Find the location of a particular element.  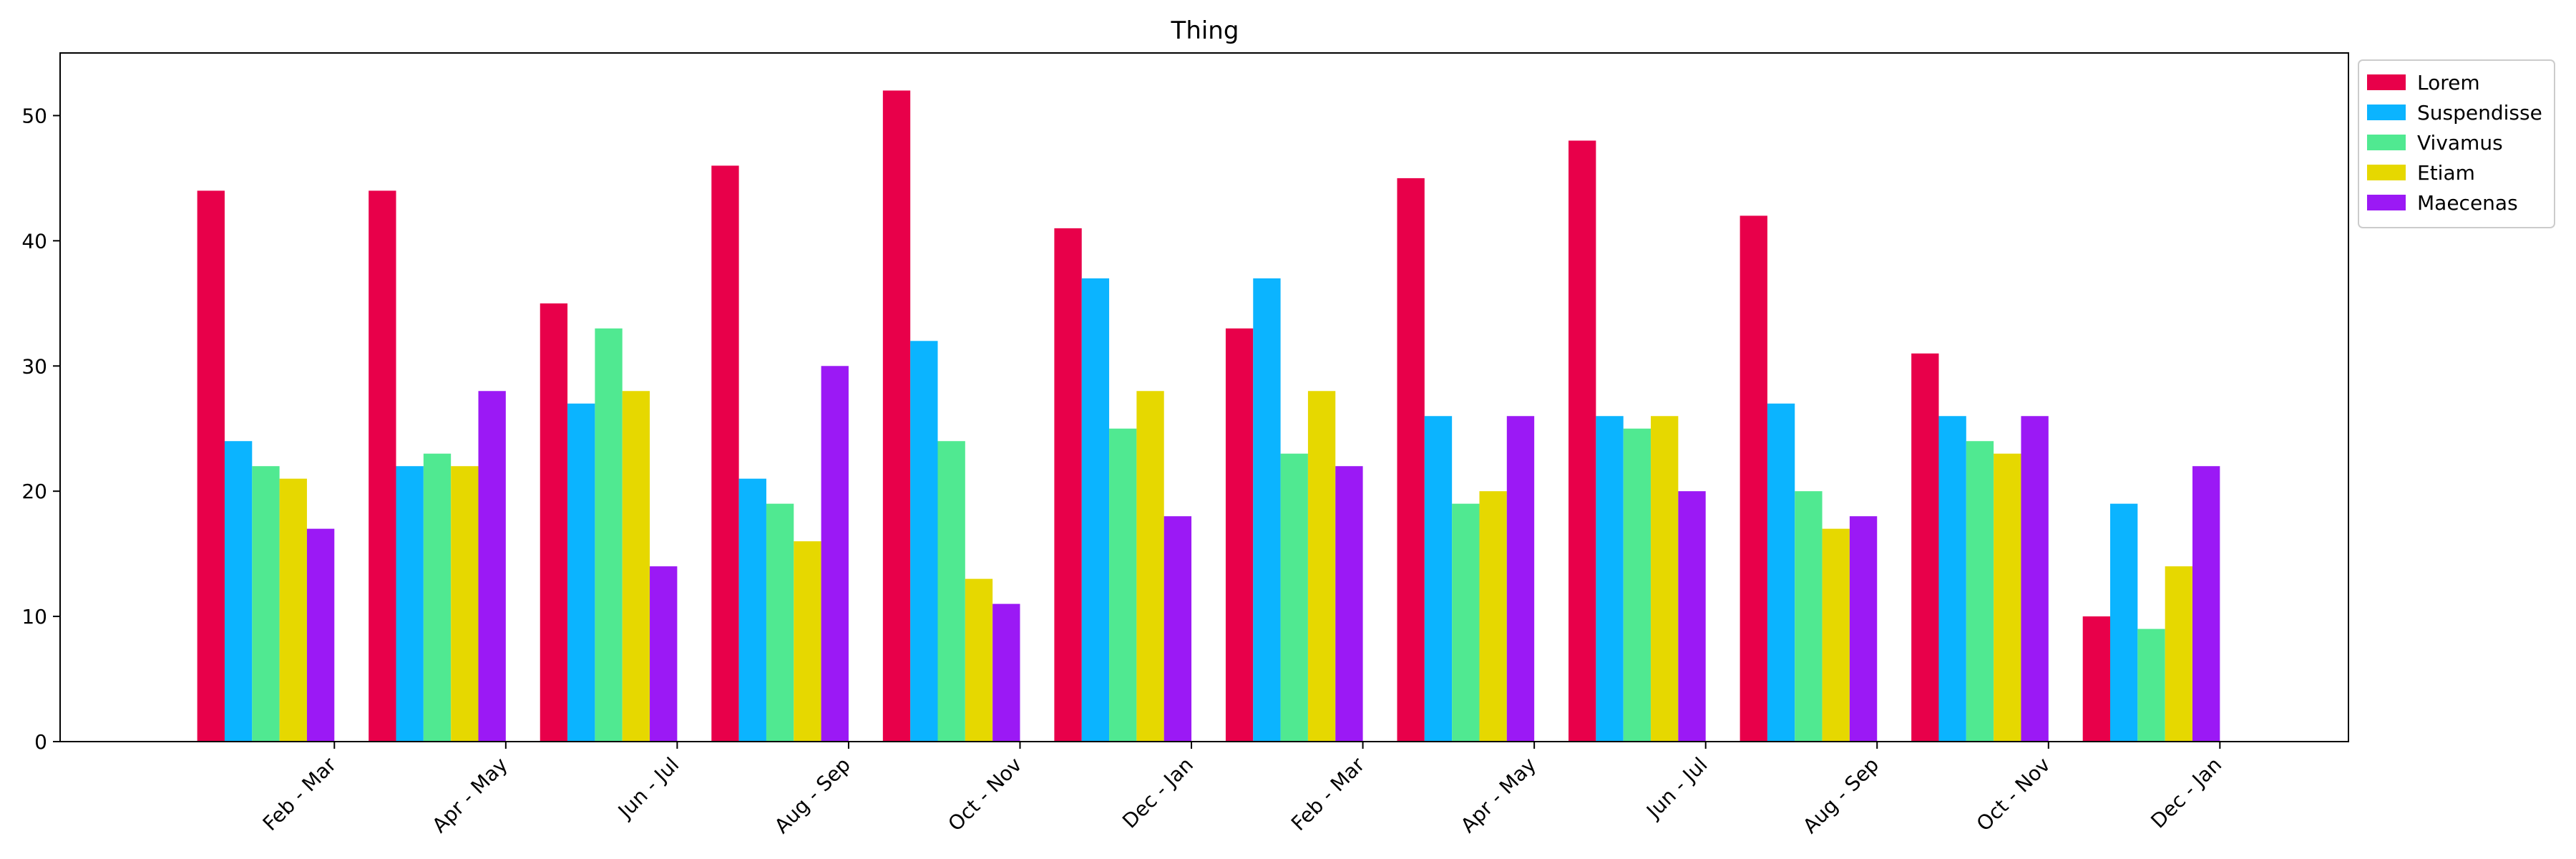

legend-swatch-lorem is located at coordinates (2386, 82).